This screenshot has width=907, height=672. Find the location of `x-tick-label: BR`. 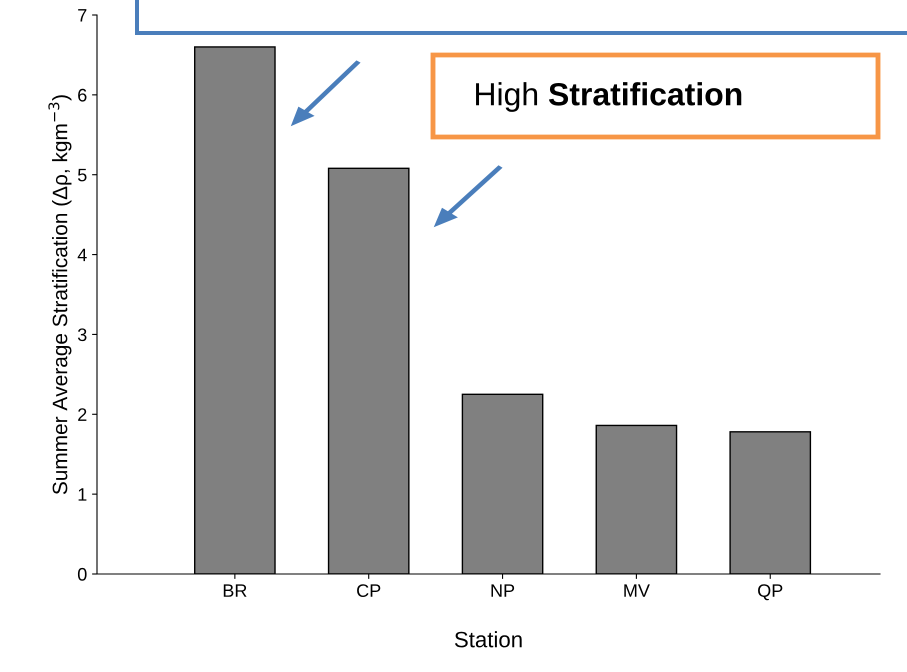

x-tick-label: BR is located at coordinates (235, 590).